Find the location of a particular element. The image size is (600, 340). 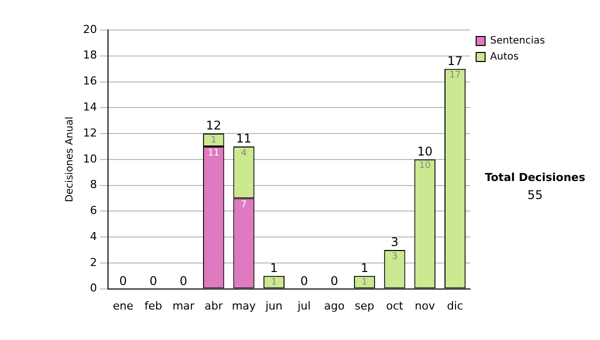

y-tick-label: 16 is located at coordinates (89, 81).